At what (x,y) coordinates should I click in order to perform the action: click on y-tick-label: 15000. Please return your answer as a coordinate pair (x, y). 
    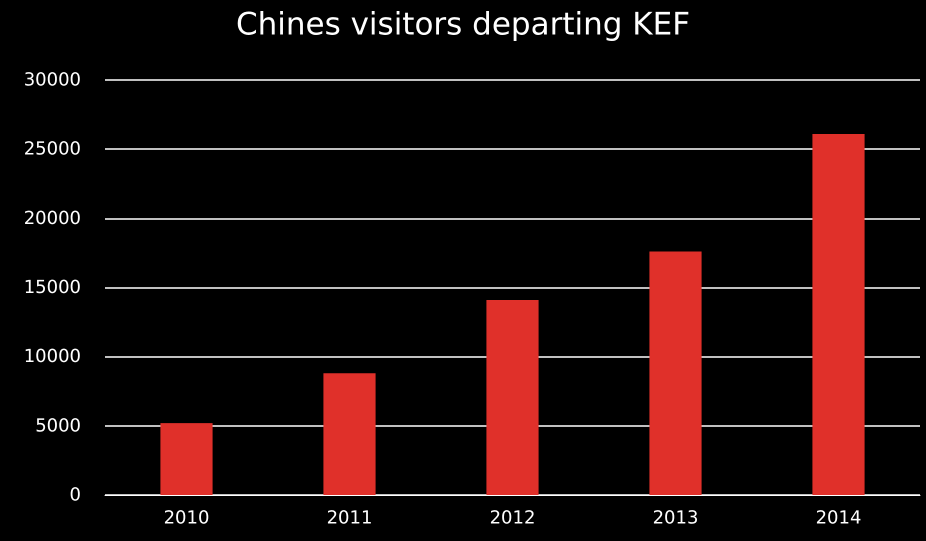
    Looking at the image, I should click on (52, 287).